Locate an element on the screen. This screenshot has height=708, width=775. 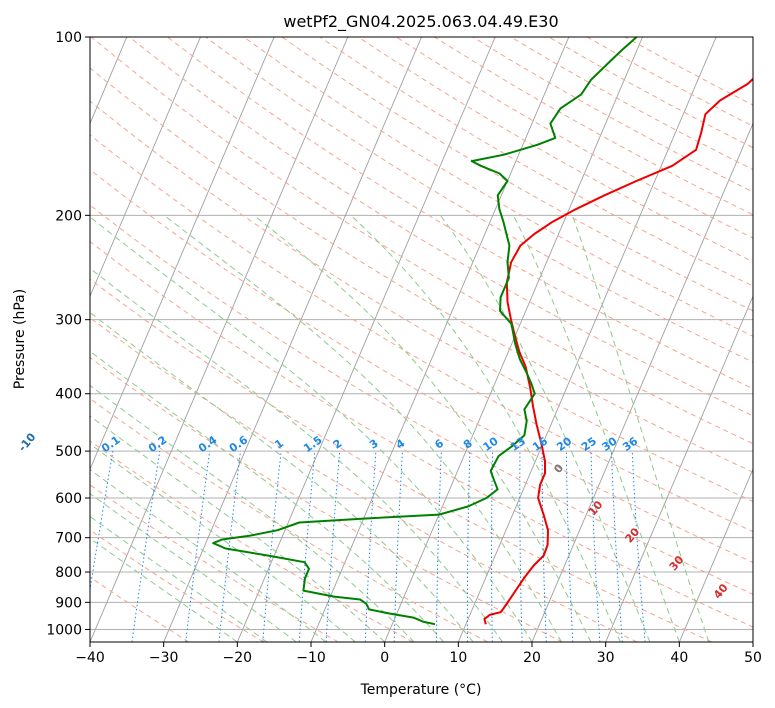
x-tick-label: 40 is located at coordinates (679, 658).